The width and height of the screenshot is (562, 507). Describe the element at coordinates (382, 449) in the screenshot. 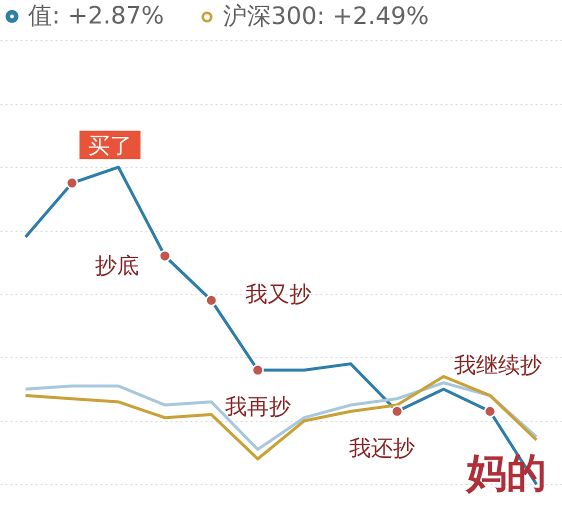

I see `annotation: 我还抄` at that location.